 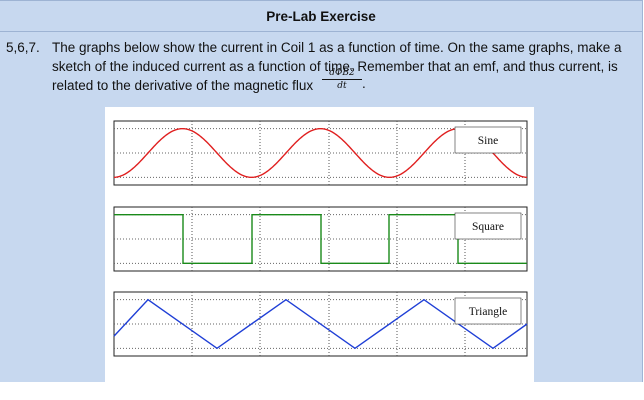 I want to click on graph-sine: Sine, so click(x=320, y=153).